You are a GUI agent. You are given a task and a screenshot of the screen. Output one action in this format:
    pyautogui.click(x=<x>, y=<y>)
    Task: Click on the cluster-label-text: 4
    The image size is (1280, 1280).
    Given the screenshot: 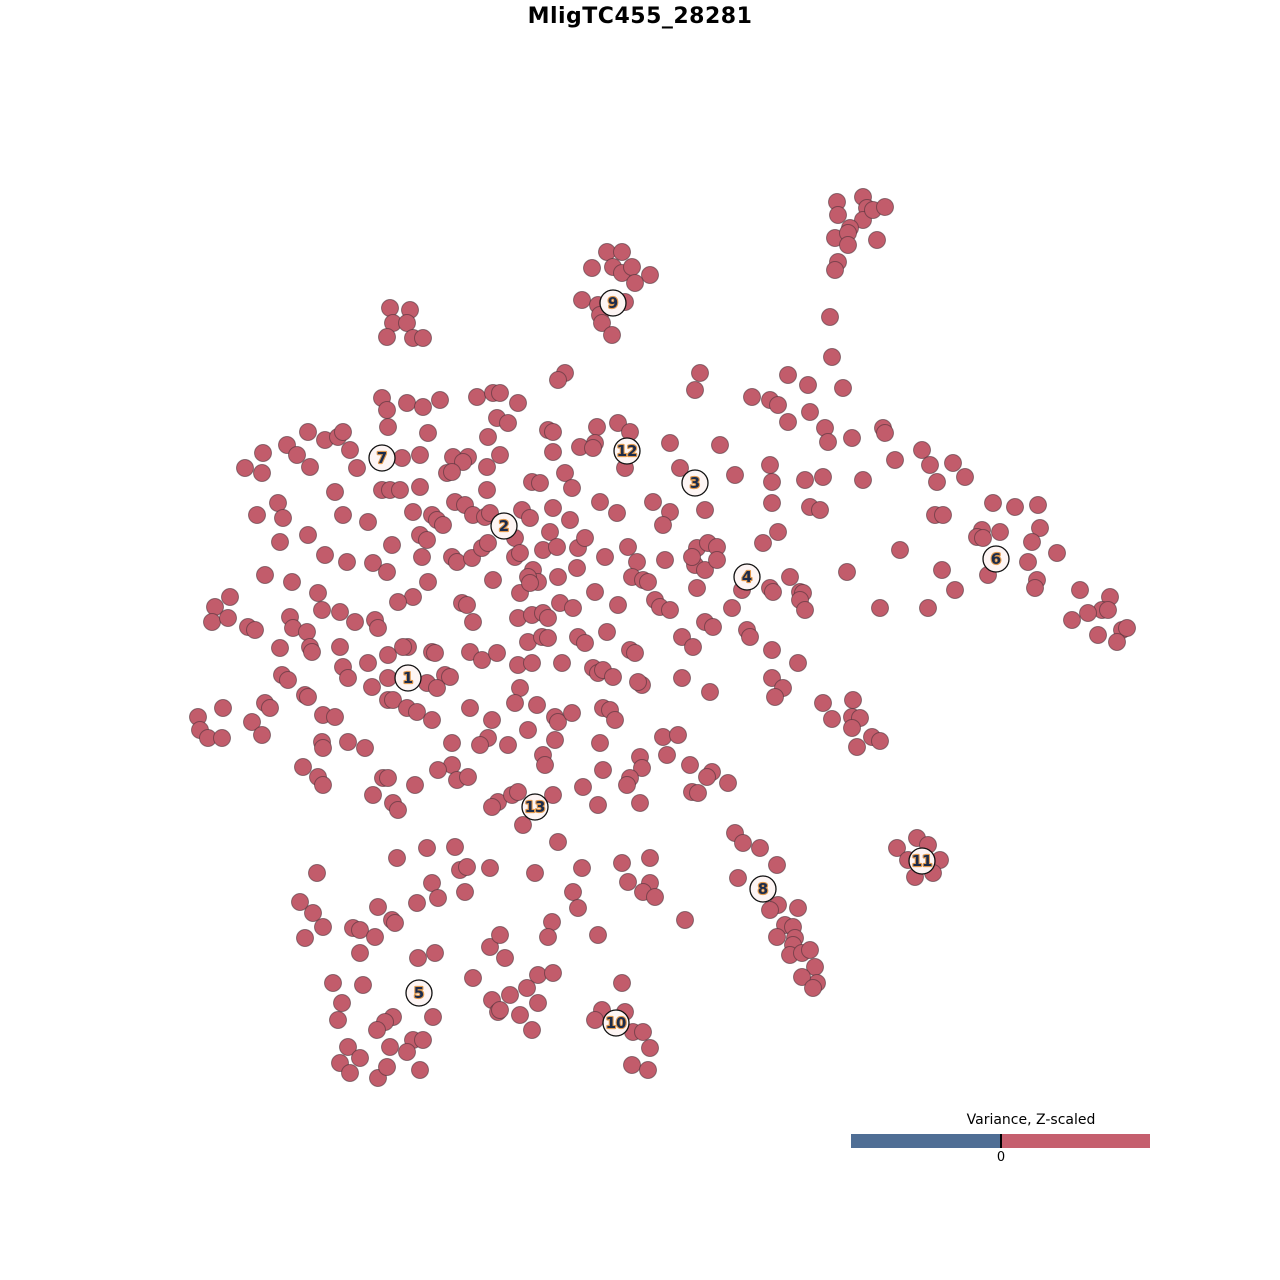 What is the action you would take?
    pyautogui.click(x=747, y=577)
    